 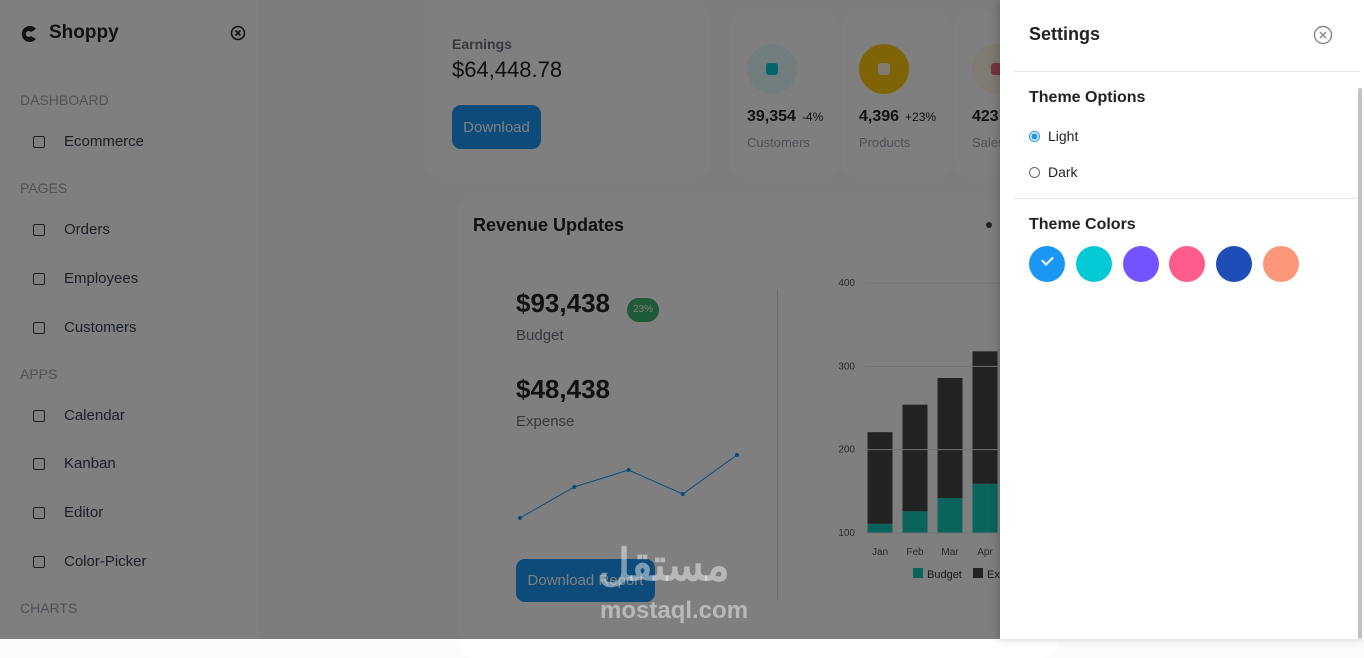 What do you see at coordinates (1065, 34) in the screenshot?
I see `settings-title: Settings` at bounding box center [1065, 34].